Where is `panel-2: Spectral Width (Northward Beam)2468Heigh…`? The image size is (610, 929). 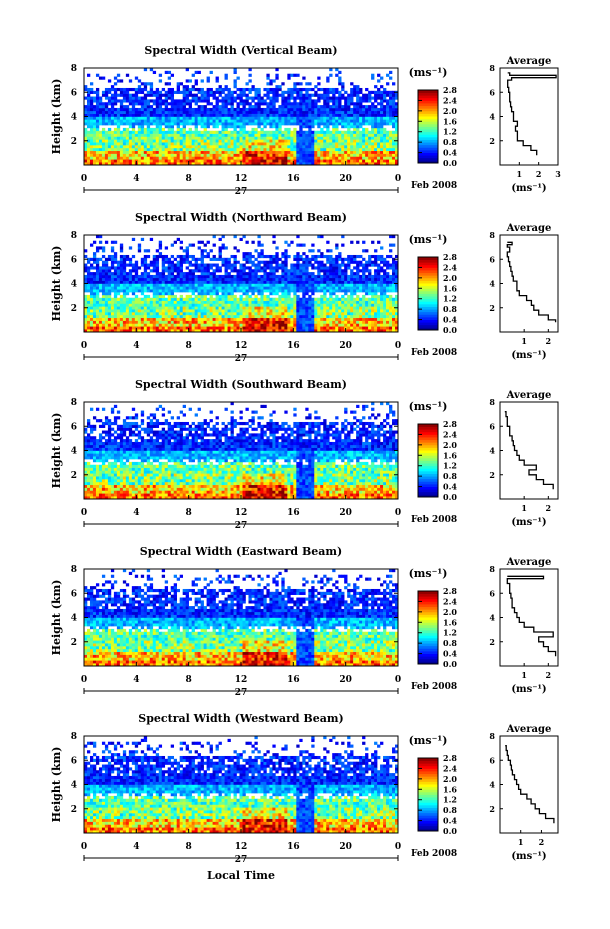
panel-2: Spectral Width (Northward Beam)2468Heigh… is located at coordinates (304, 287).